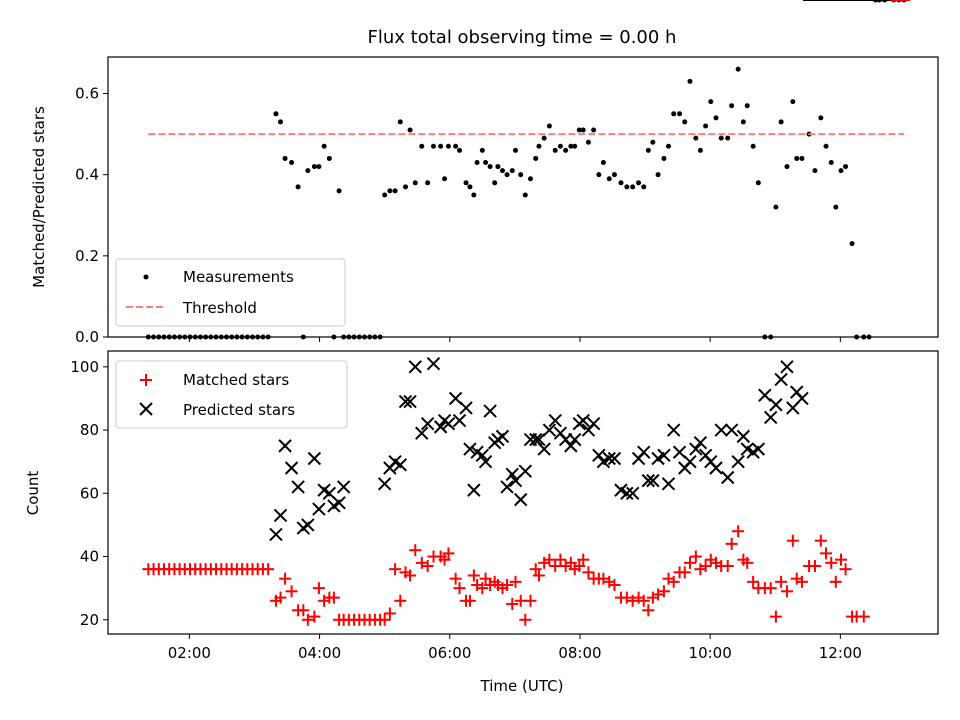  I want to click on ratio-legend: Measurements Threshold, so click(230, 292).